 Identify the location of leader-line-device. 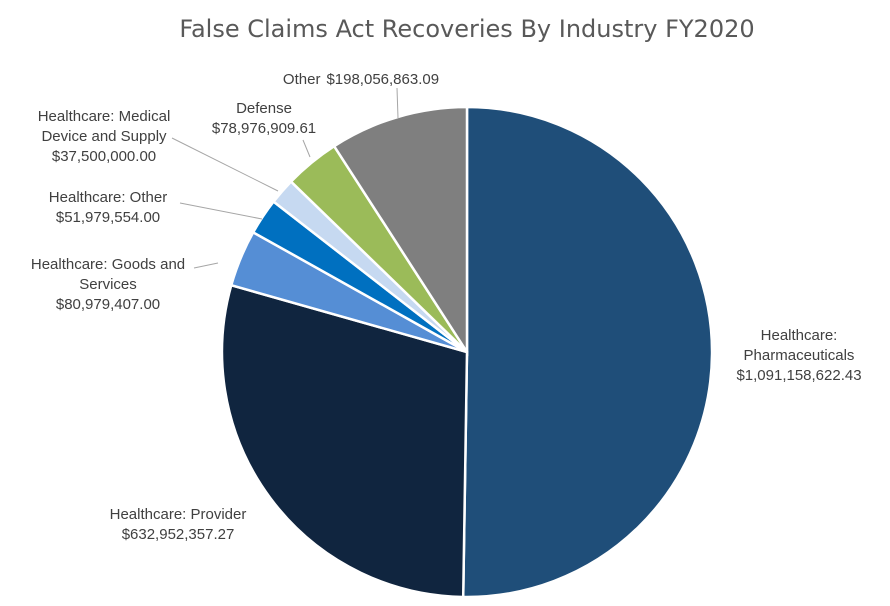
(225, 164).